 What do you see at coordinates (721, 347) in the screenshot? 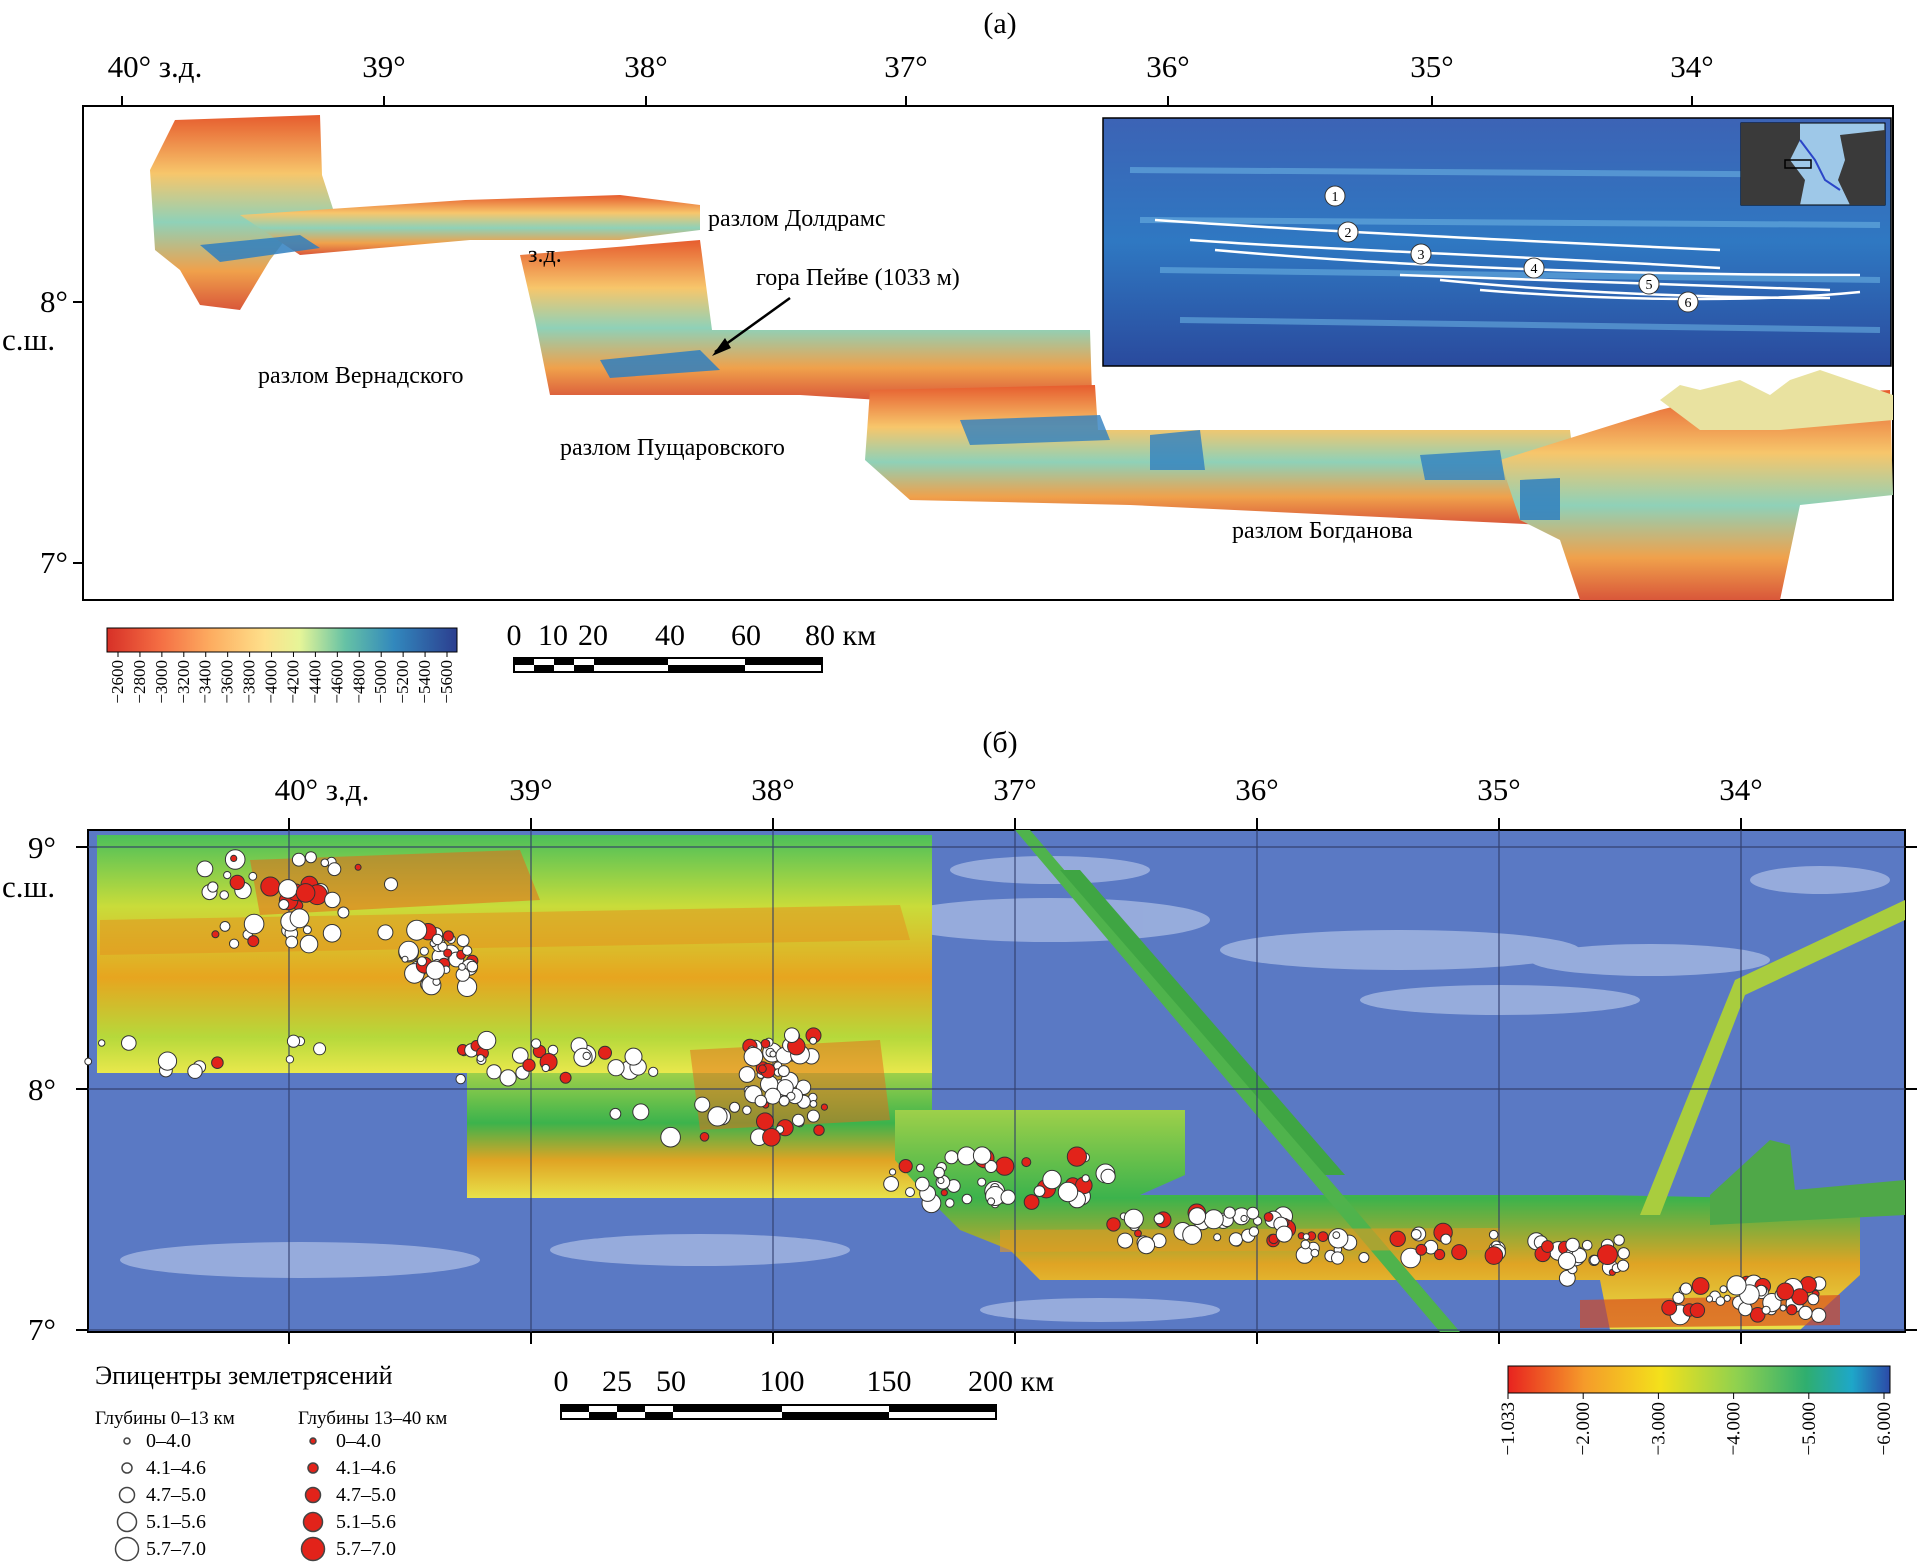
I see `arrow-head-peive` at bounding box center [721, 347].